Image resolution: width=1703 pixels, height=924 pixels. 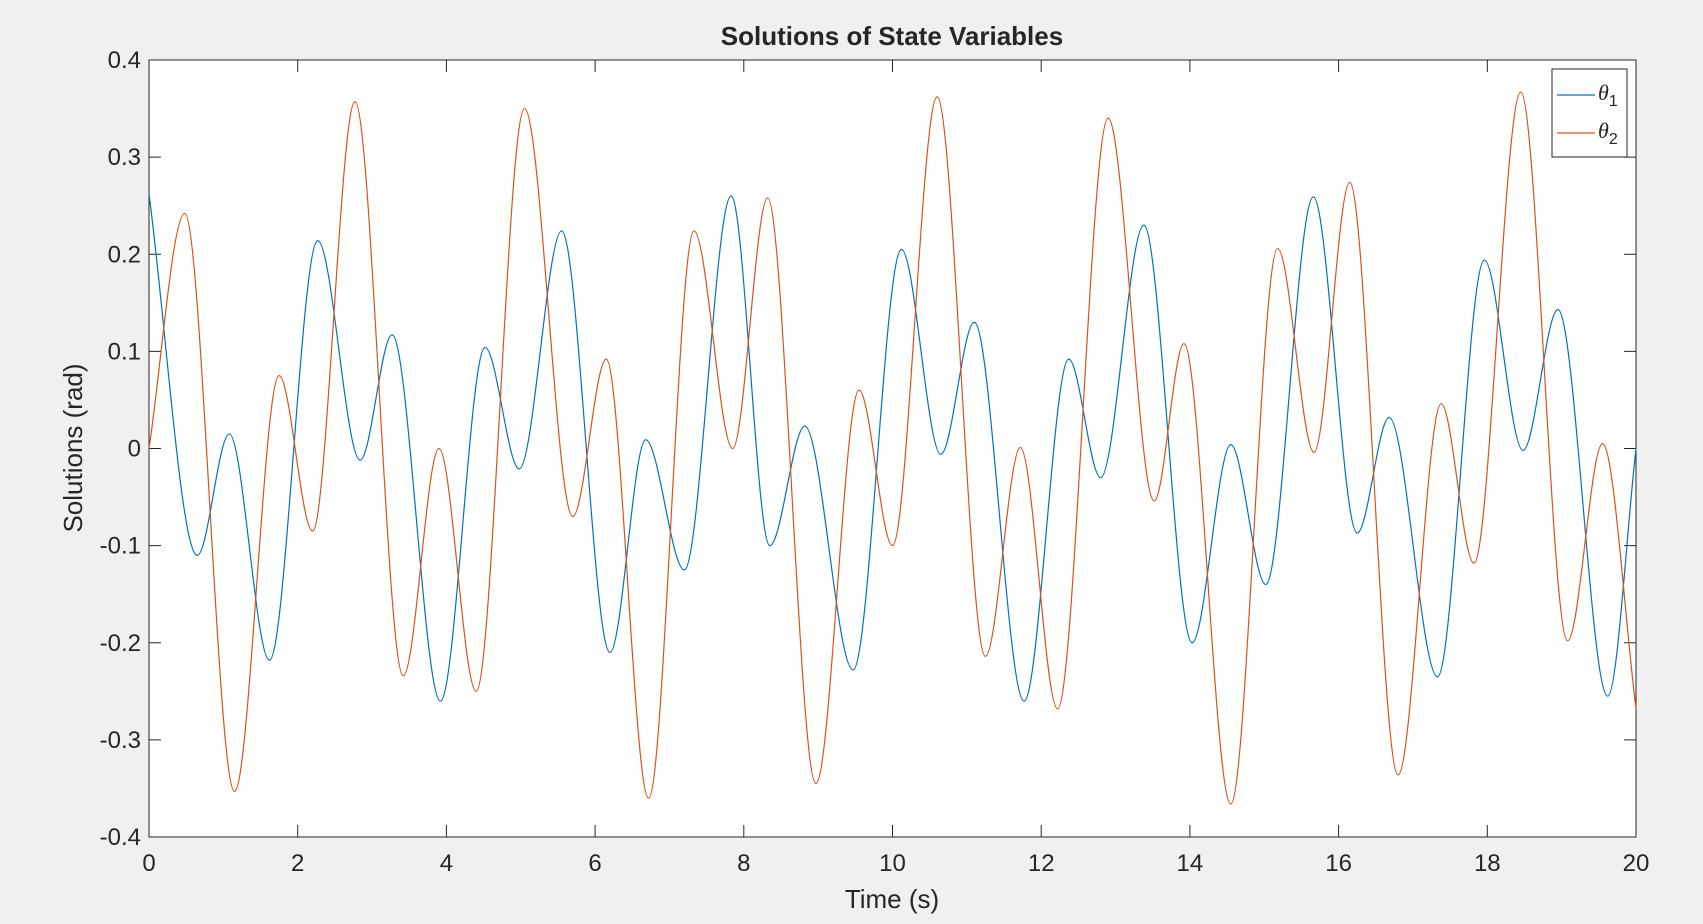 I want to click on y-tick-label: 0.3, so click(x=124, y=157).